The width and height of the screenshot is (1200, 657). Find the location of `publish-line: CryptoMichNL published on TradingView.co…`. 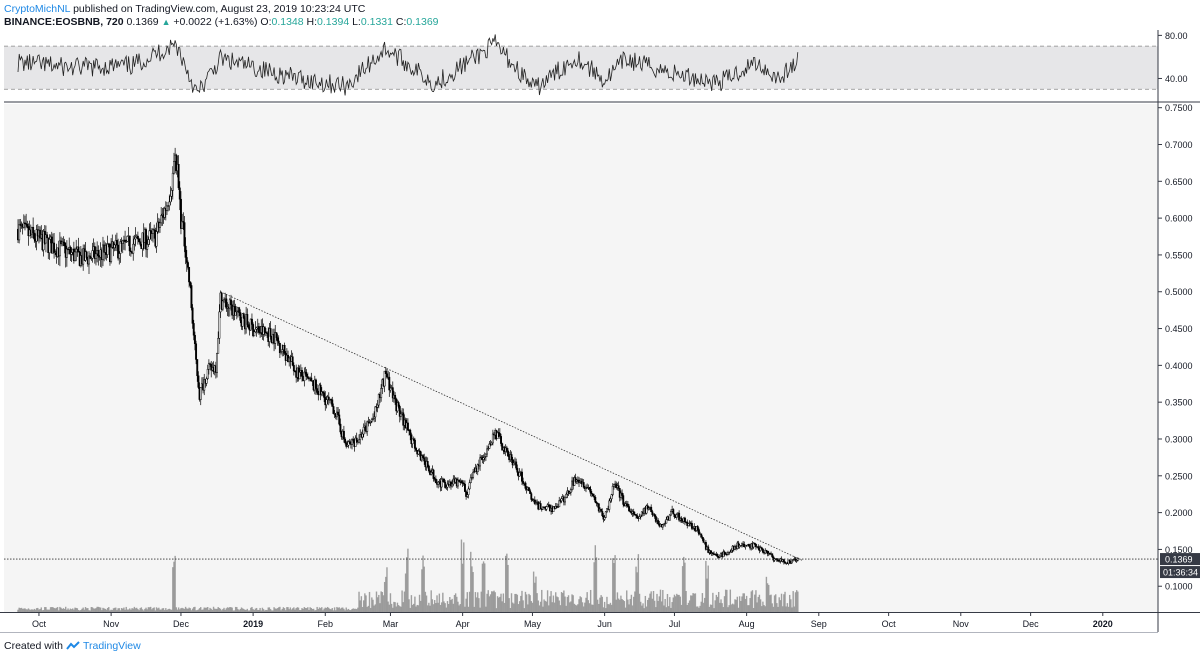

publish-line: CryptoMichNL published on TradingView.co… is located at coordinates (184, 9).